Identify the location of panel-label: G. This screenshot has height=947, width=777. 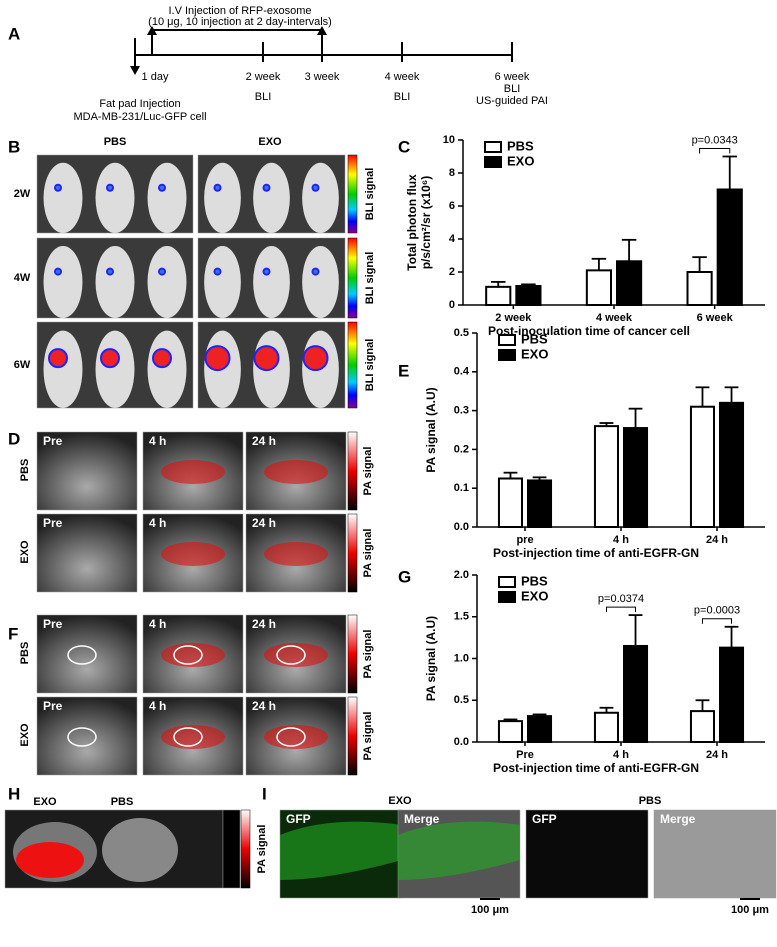
(404, 576).